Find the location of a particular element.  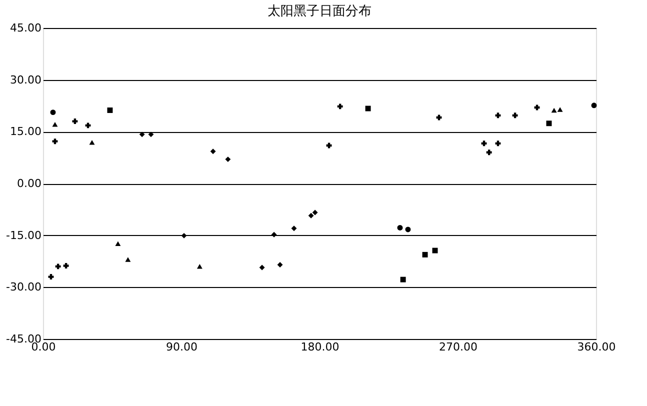

x-tick-label: 360.00 is located at coordinates (596, 347).